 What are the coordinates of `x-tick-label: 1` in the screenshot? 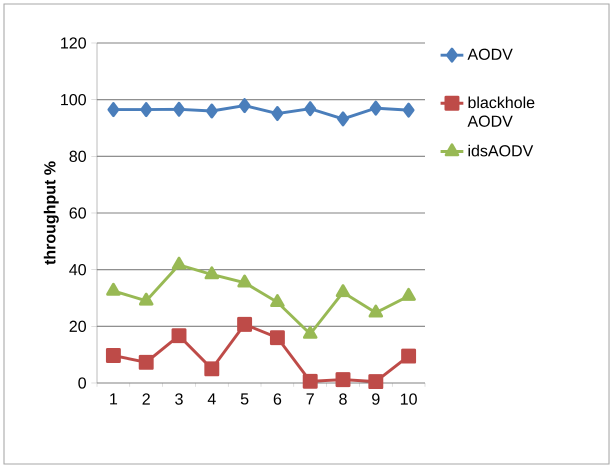 It's located at (114, 398).